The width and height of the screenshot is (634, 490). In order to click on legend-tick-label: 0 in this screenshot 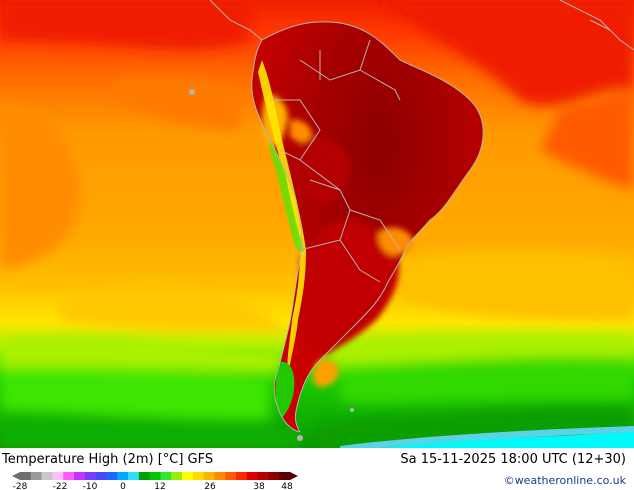, I will do `click(123, 486)`.